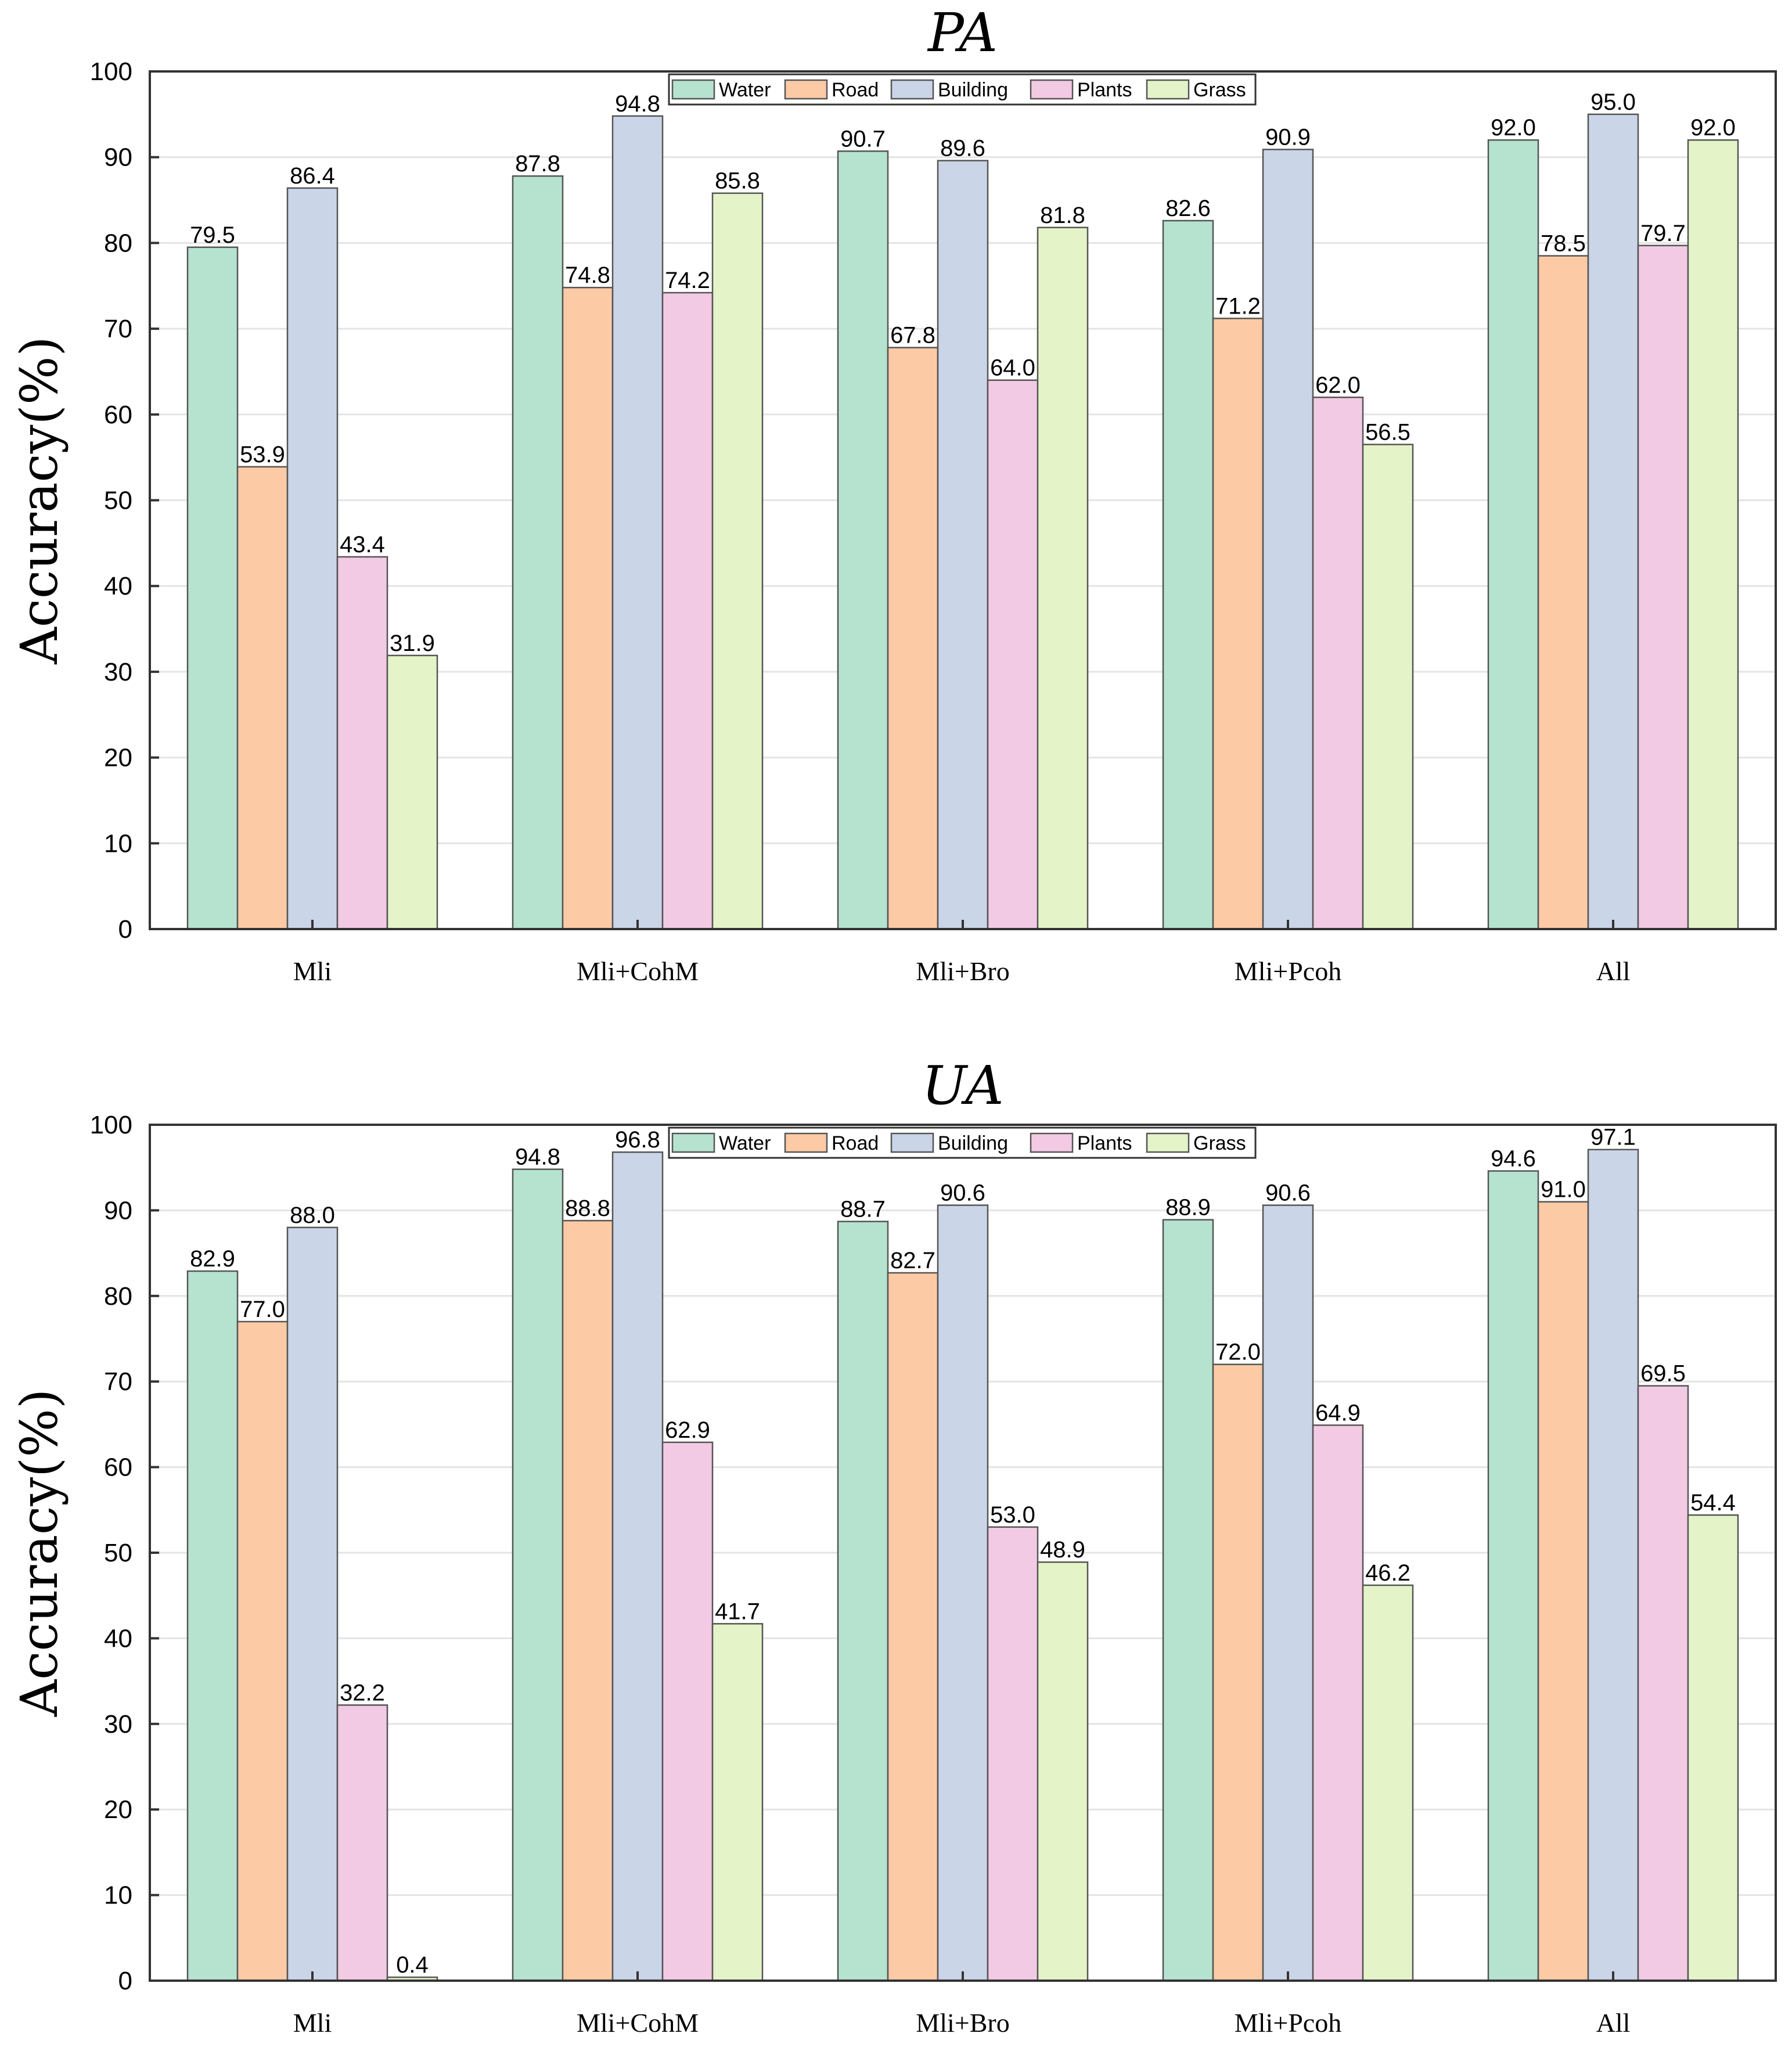 The image size is (1792, 2055). What do you see at coordinates (863, 139) in the screenshot?
I see `data-label: 90.7` at bounding box center [863, 139].